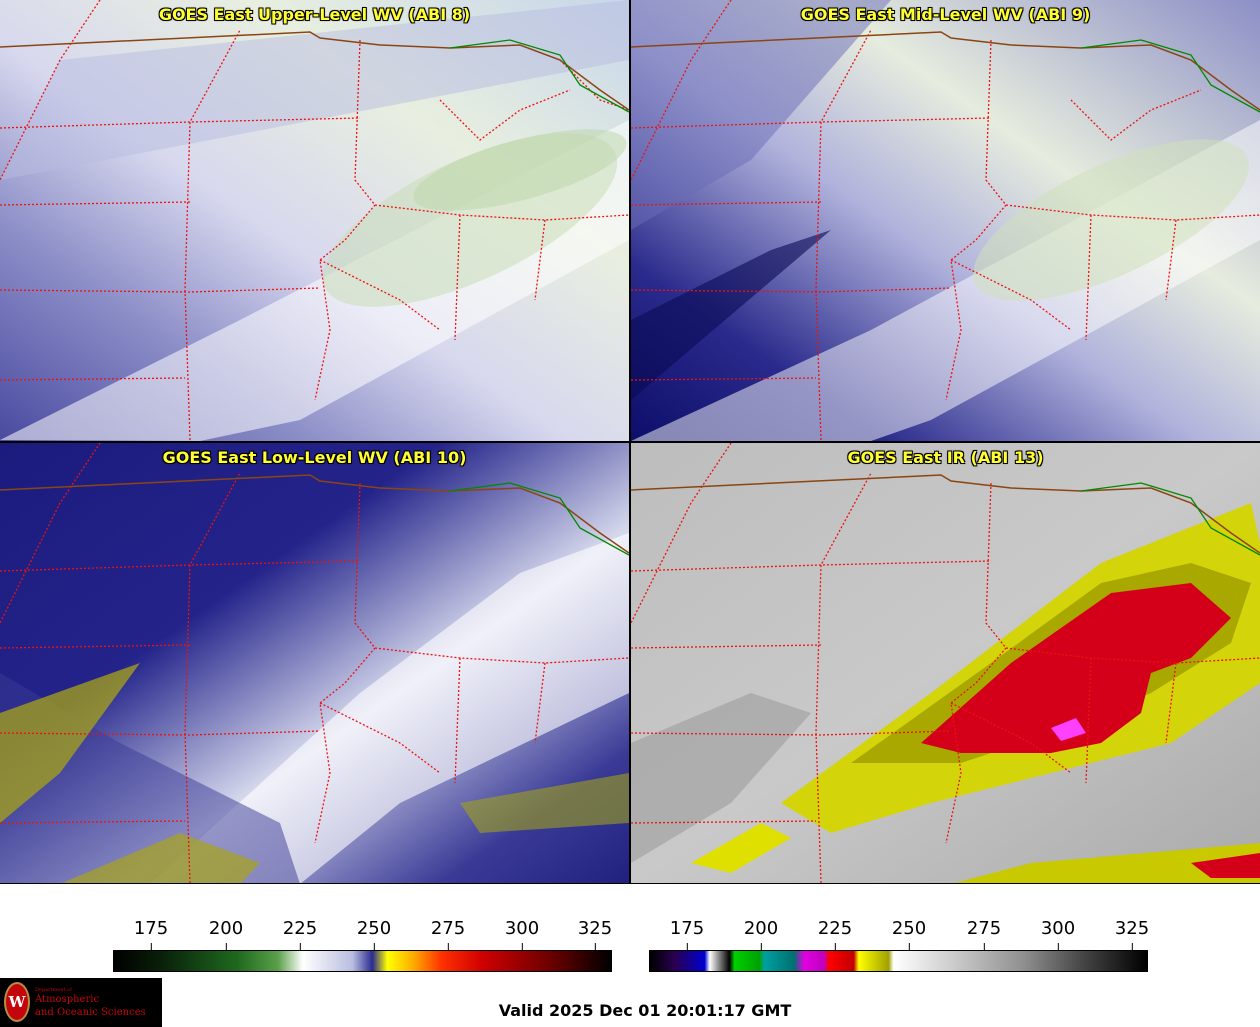  I want to click on uw-seal-icon: W, so click(17, 1002).